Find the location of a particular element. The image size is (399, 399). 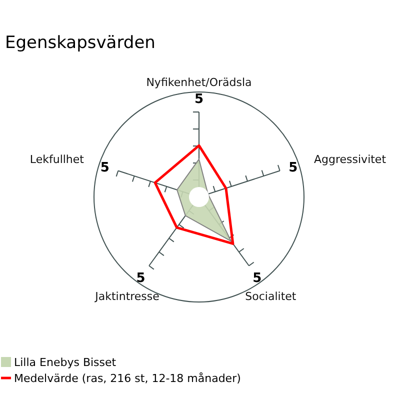

chart-title: Egenskapsvärden is located at coordinates (80, 43).